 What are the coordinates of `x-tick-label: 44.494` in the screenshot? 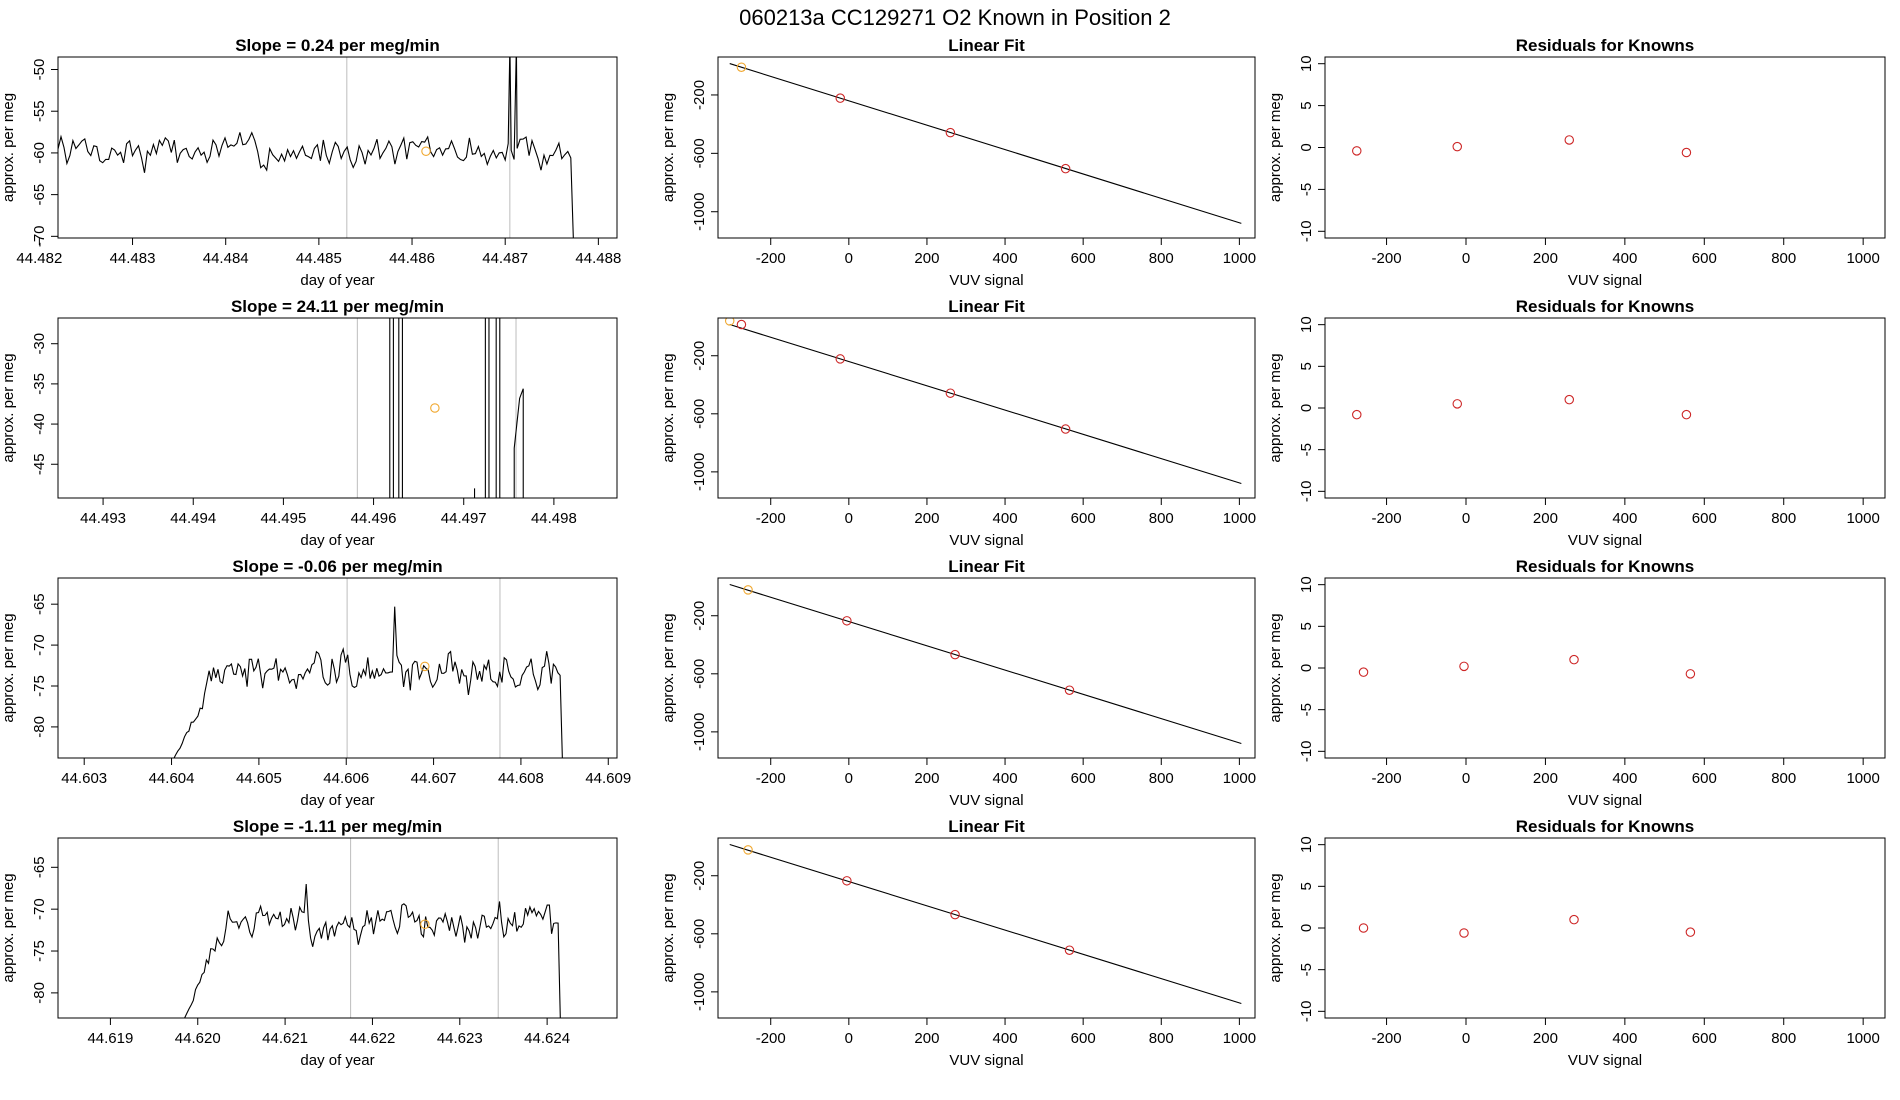 It's located at (193, 518).